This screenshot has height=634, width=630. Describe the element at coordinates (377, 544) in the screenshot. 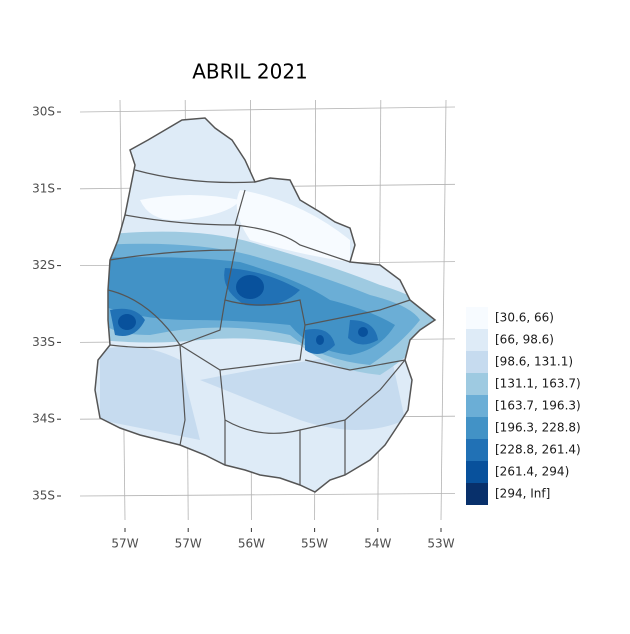

I see `x-tick-label: 54W` at that location.